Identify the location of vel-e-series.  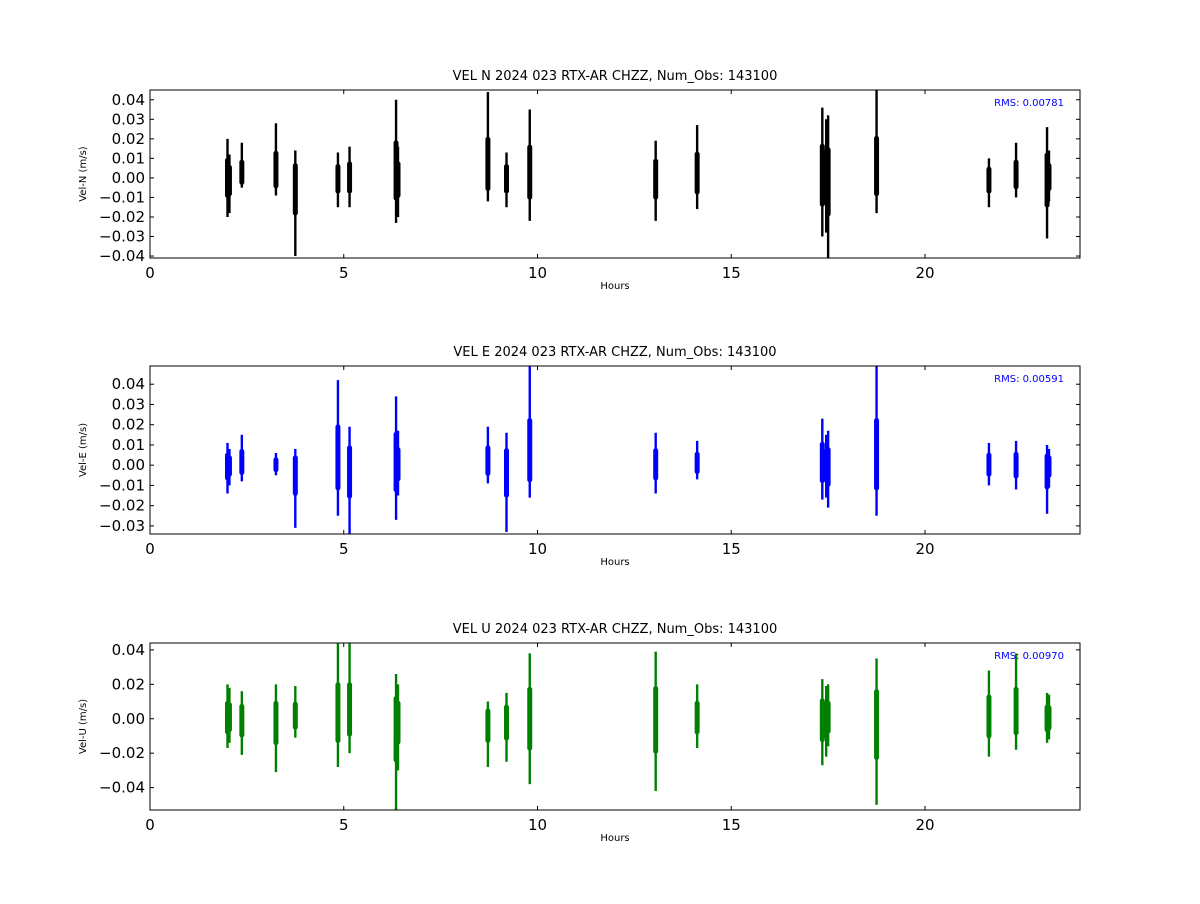
(638, 450).